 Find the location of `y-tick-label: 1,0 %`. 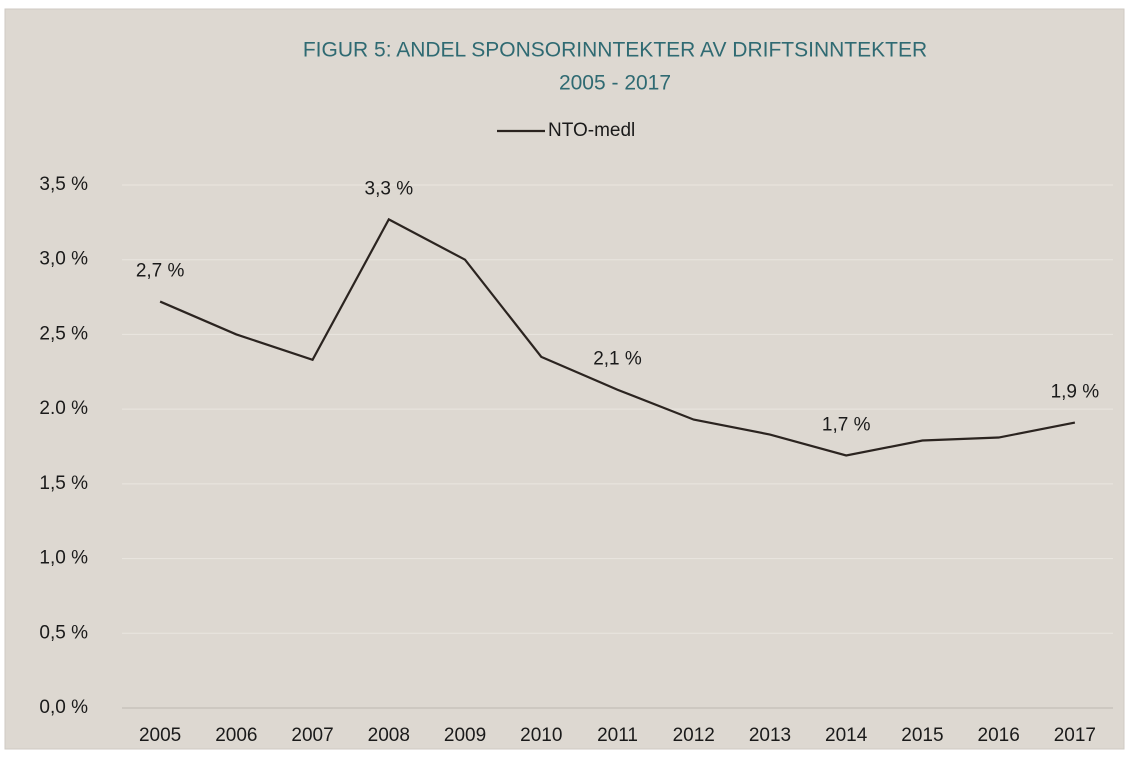

y-tick-label: 1,0 % is located at coordinates (63, 558).